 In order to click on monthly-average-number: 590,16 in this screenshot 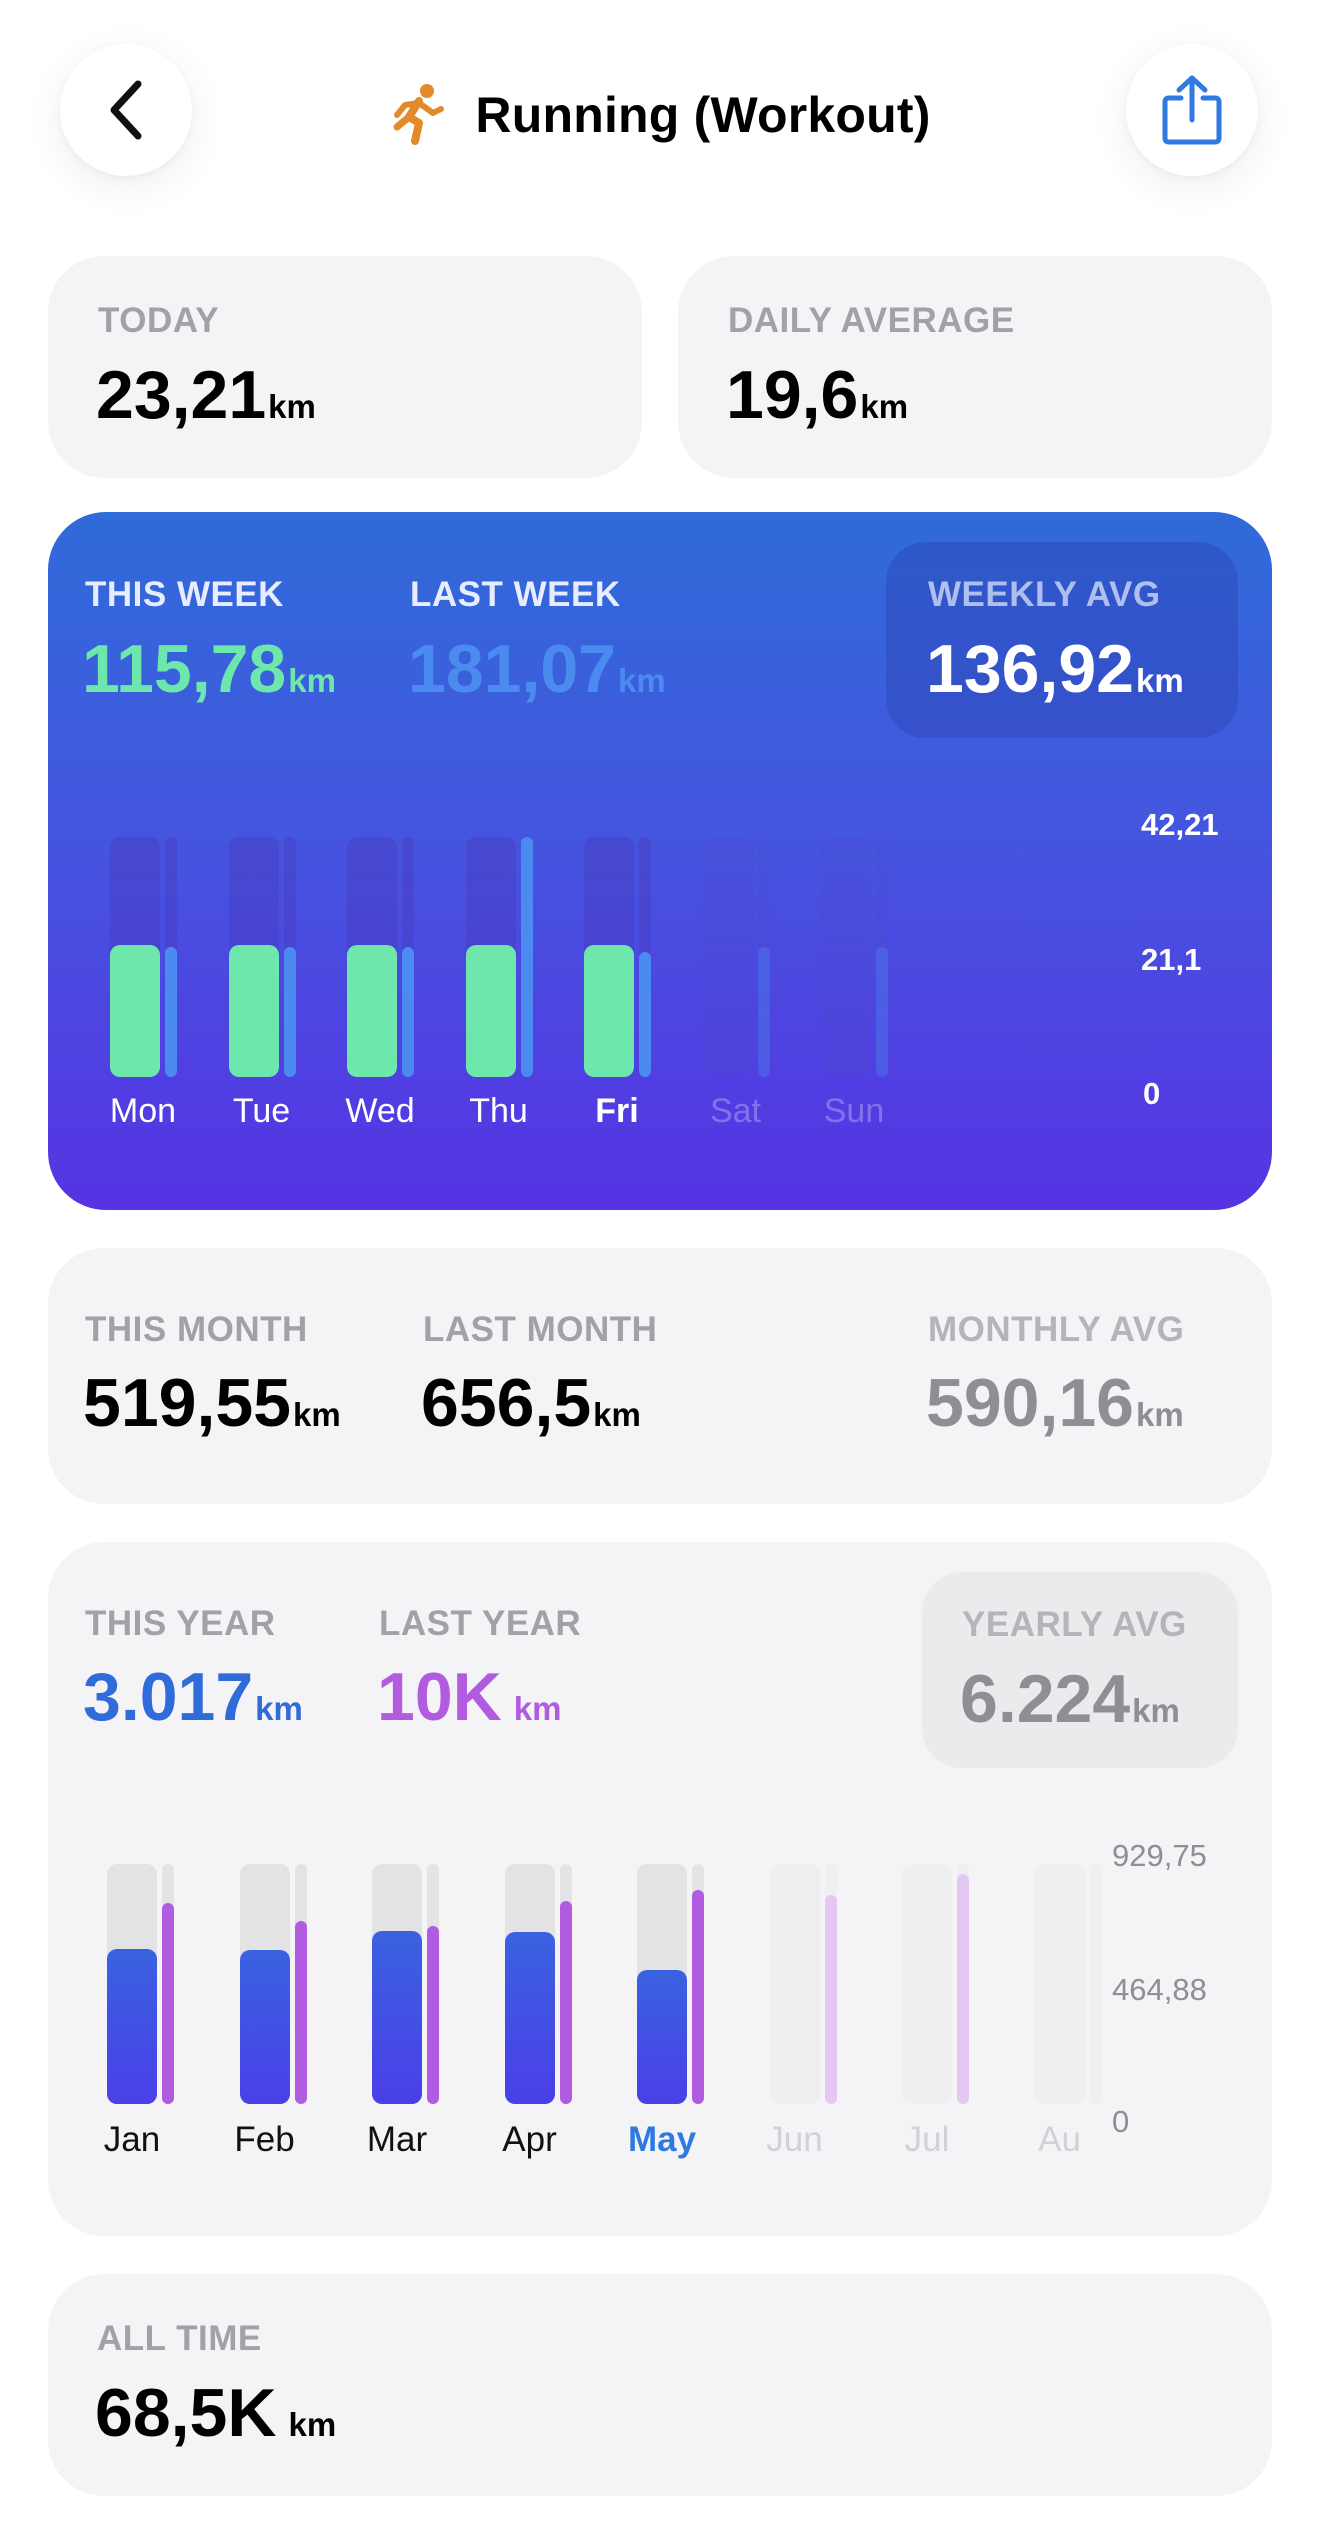, I will do `click(1030, 1403)`.